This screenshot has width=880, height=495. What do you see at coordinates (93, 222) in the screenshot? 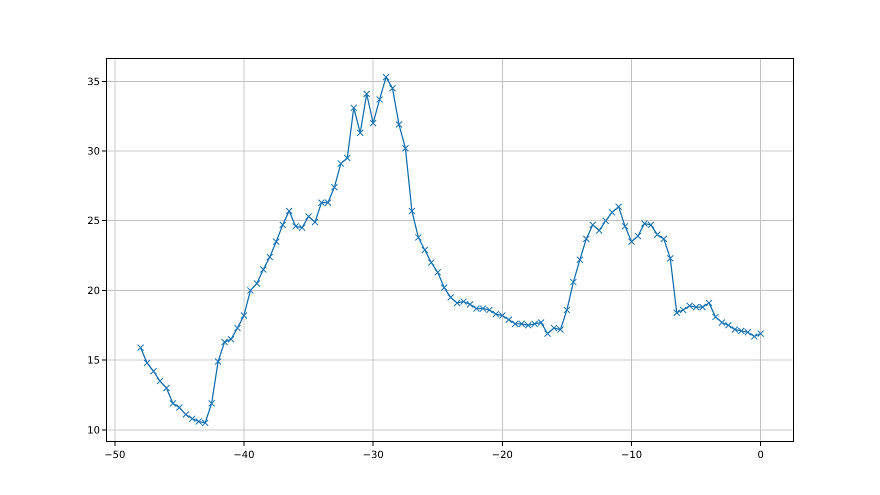
I see `y-tick-label: 25` at bounding box center [93, 222].